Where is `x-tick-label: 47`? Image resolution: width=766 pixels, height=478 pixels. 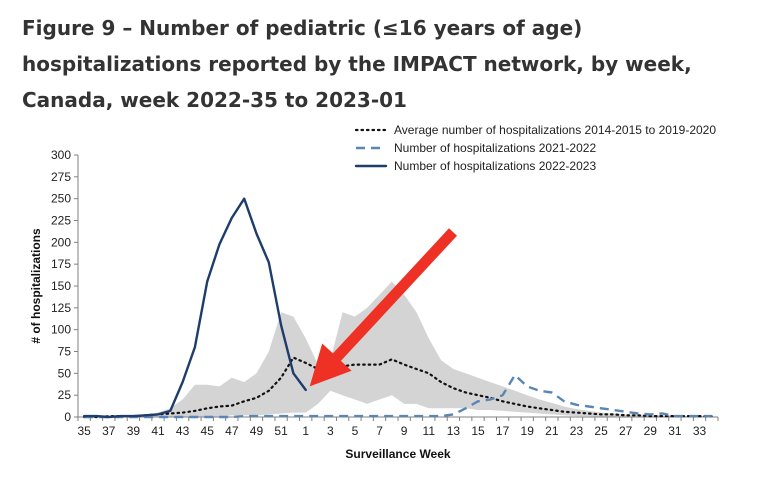
x-tick-label: 47 is located at coordinates (232, 431).